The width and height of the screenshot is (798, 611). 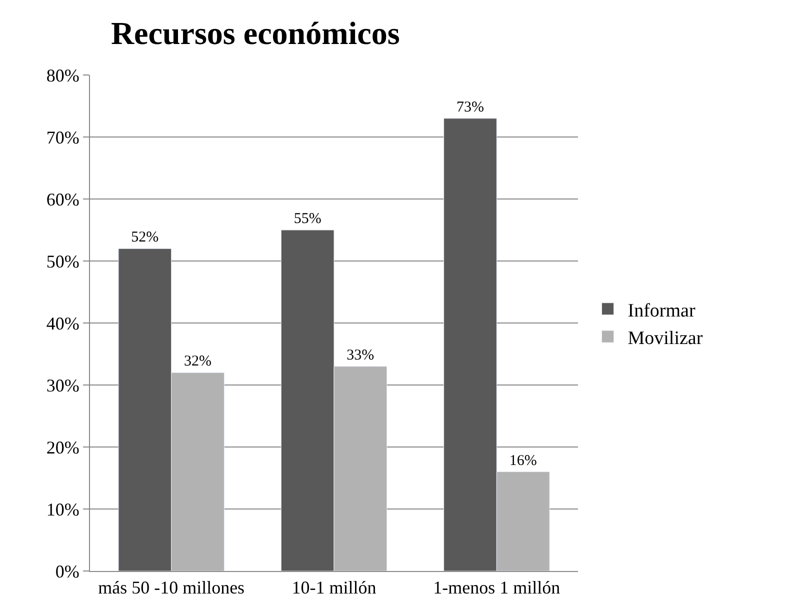 What do you see at coordinates (67, 571) in the screenshot?
I see `y-tick-label: 0%` at bounding box center [67, 571].